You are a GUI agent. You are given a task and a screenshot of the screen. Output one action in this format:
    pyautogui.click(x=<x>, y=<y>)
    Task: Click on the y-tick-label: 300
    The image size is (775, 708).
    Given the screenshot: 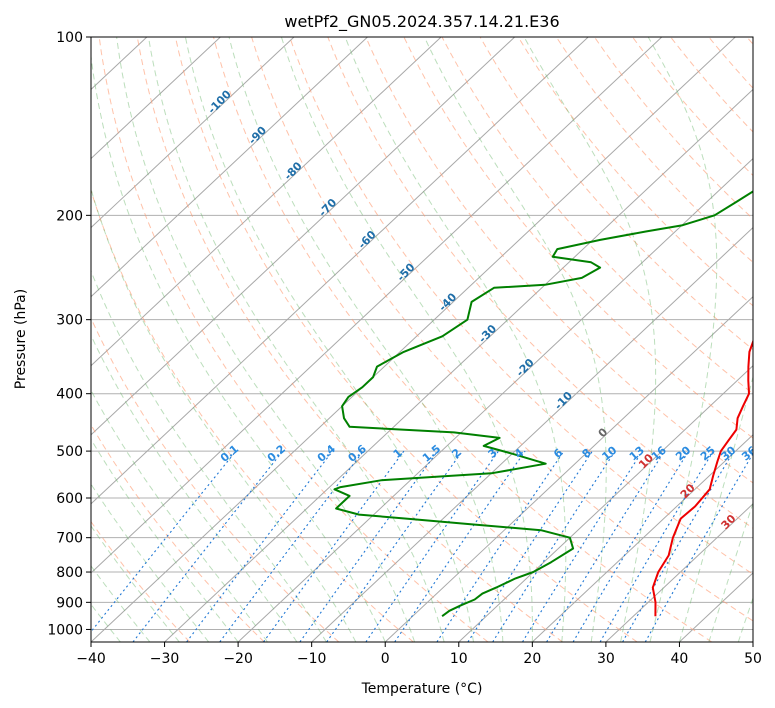 What is the action you would take?
    pyautogui.click(x=69, y=321)
    